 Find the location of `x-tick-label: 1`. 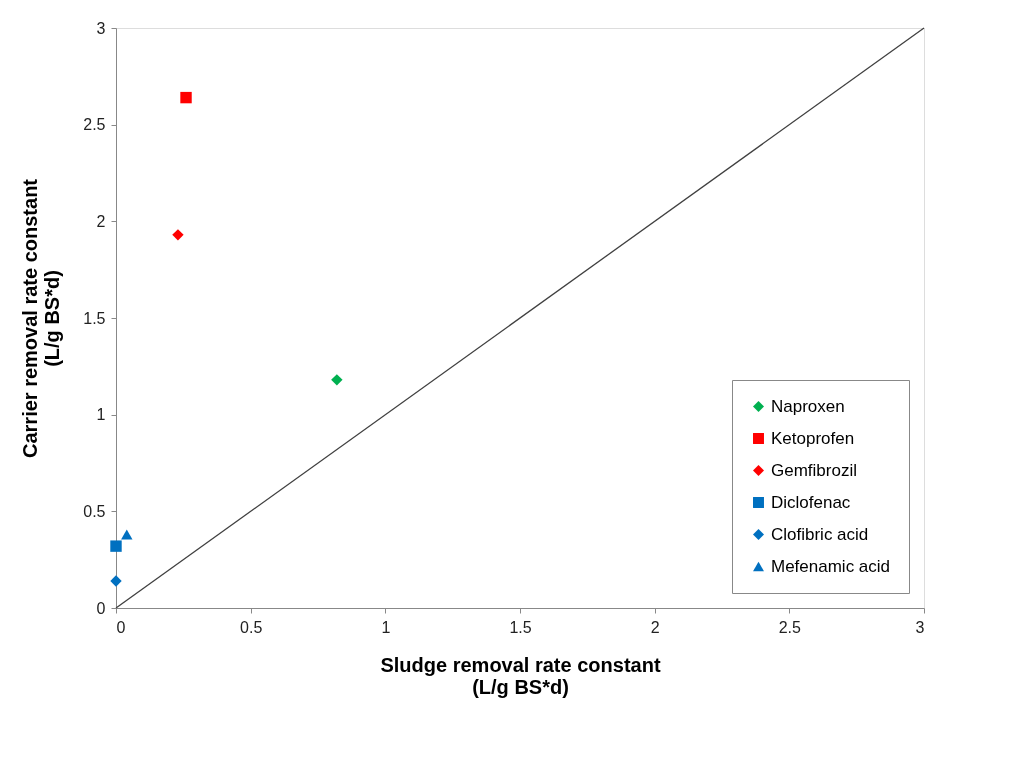

x-tick-label: 1 is located at coordinates (386, 627).